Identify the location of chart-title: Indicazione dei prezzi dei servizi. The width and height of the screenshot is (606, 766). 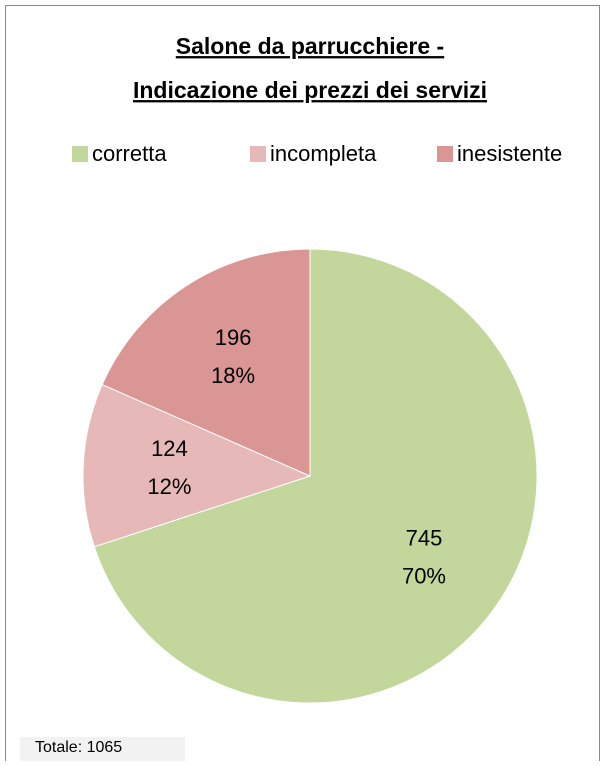
(310, 90).